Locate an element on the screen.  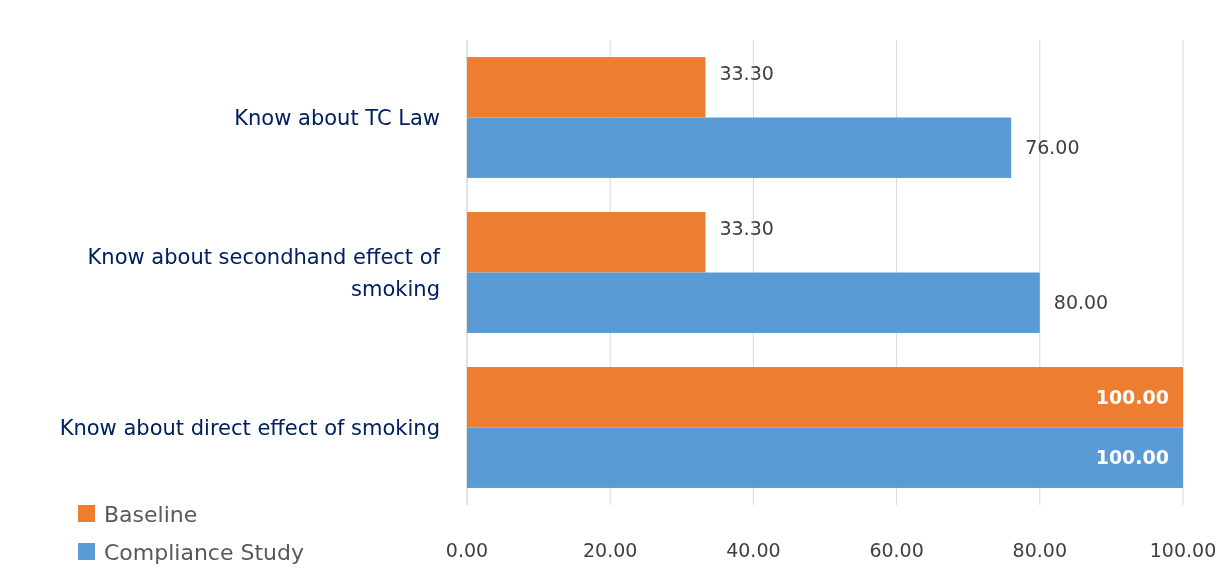
x-tick-label: 80.00 is located at coordinates (1039, 550).